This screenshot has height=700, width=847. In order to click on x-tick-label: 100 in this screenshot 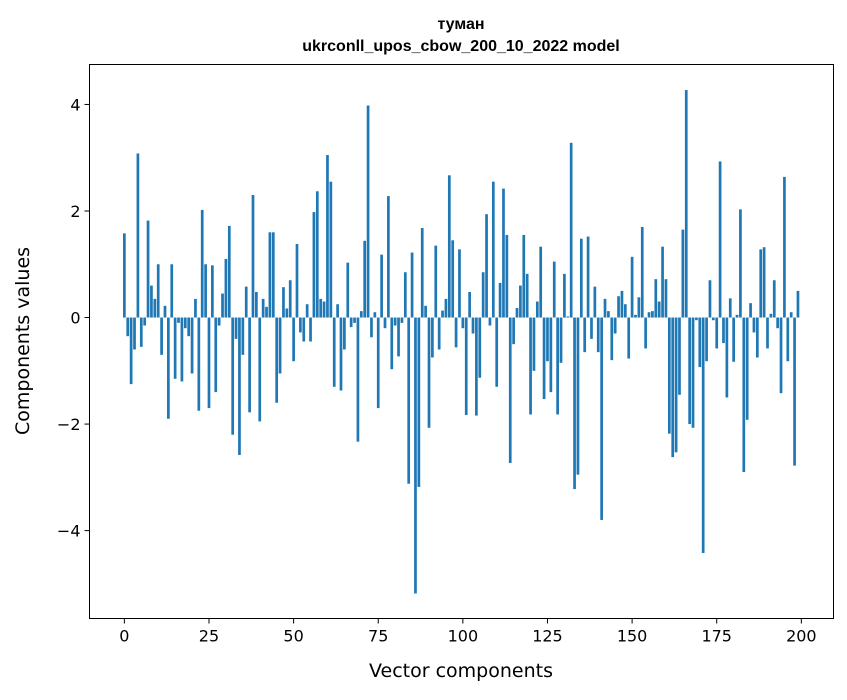, I will do `click(463, 636)`.